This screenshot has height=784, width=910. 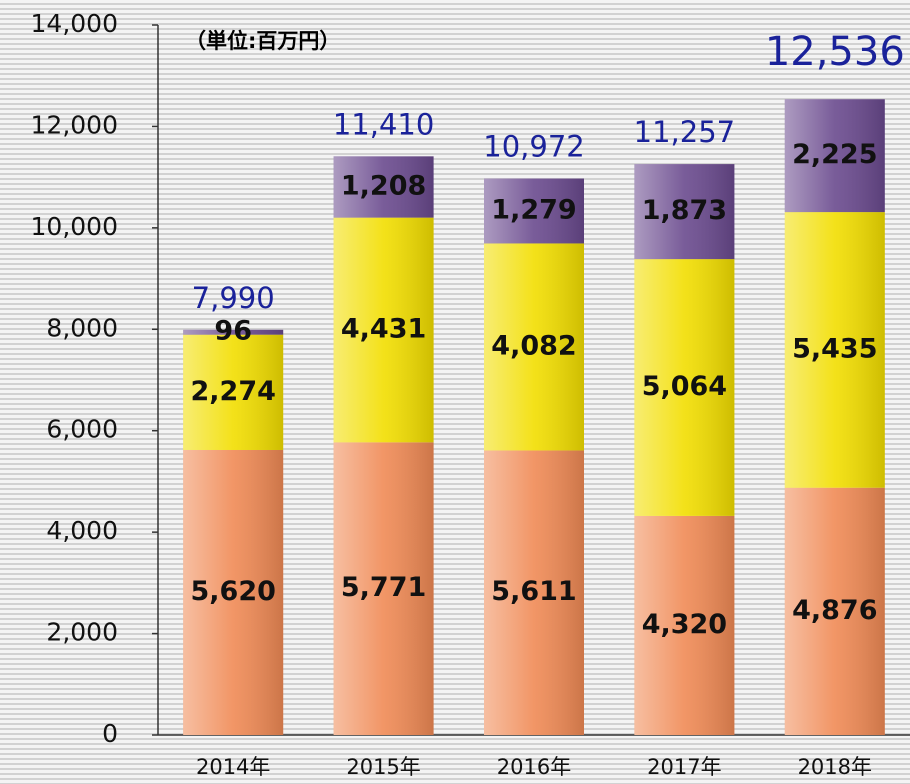 What do you see at coordinates (835, 767) in the screenshot?
I see `x-tick-label: 2018年` at bounding box center [835, 767].